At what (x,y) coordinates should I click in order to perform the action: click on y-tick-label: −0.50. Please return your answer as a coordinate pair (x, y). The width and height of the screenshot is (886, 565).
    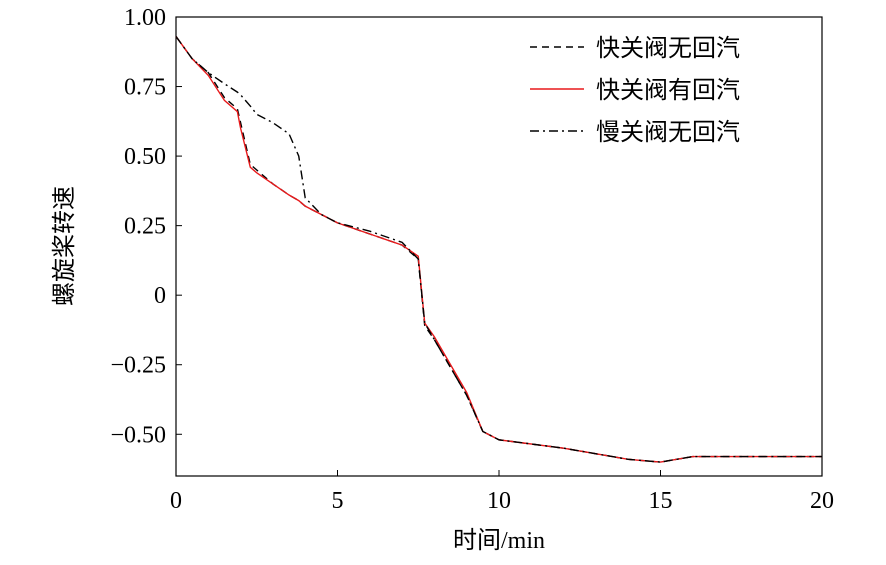
    Looking at the image, I should click on (138, 435).